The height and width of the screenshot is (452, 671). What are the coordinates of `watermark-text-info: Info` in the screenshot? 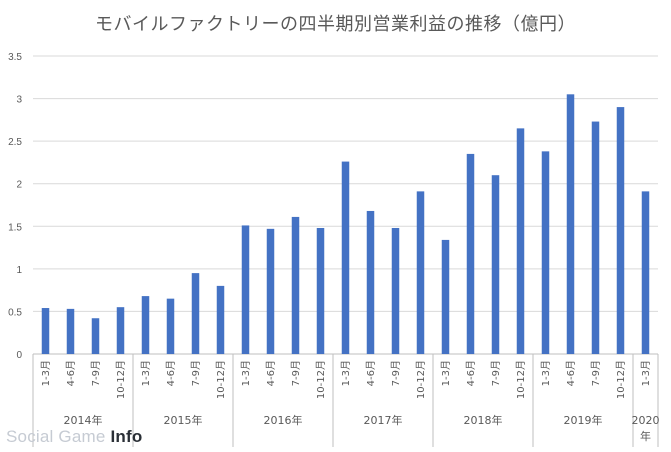 It's located at (126, 436).